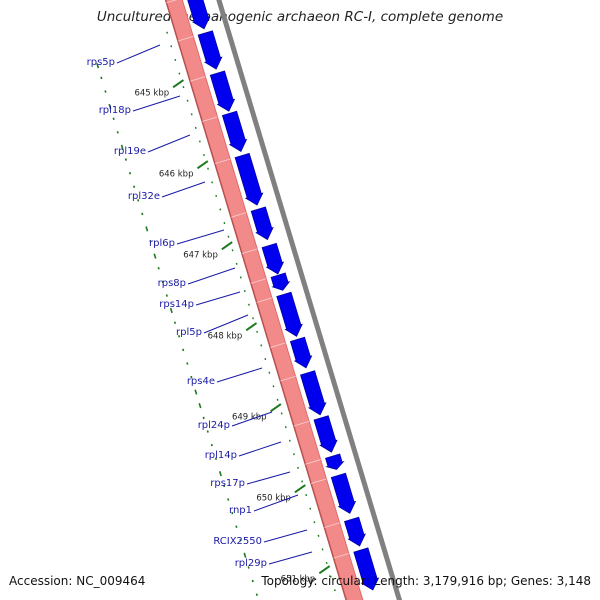  Describe the element at coordinates (298, 579) in the screenshot. I see `kbp-tick-label: 651 kbp` at that location.